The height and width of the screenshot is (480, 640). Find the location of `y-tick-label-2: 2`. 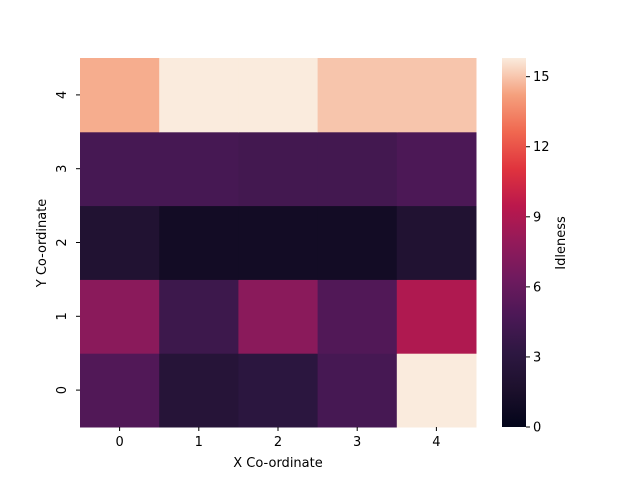

y-tick-label-2: 2 is located at coordinates (62, 242).